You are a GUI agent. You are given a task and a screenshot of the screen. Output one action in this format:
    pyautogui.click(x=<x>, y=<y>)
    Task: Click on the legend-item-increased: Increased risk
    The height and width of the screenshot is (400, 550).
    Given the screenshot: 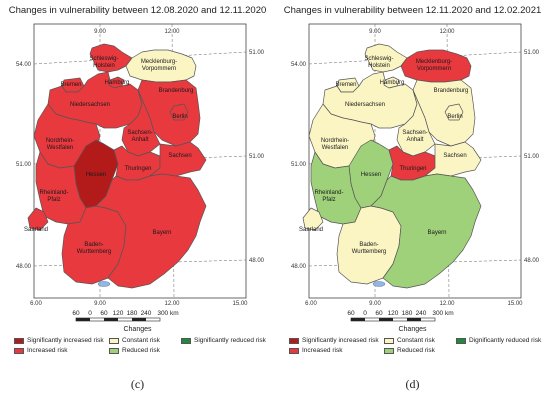 What is the action you would take?
    pyautogui.click(x=315, y=350)
    